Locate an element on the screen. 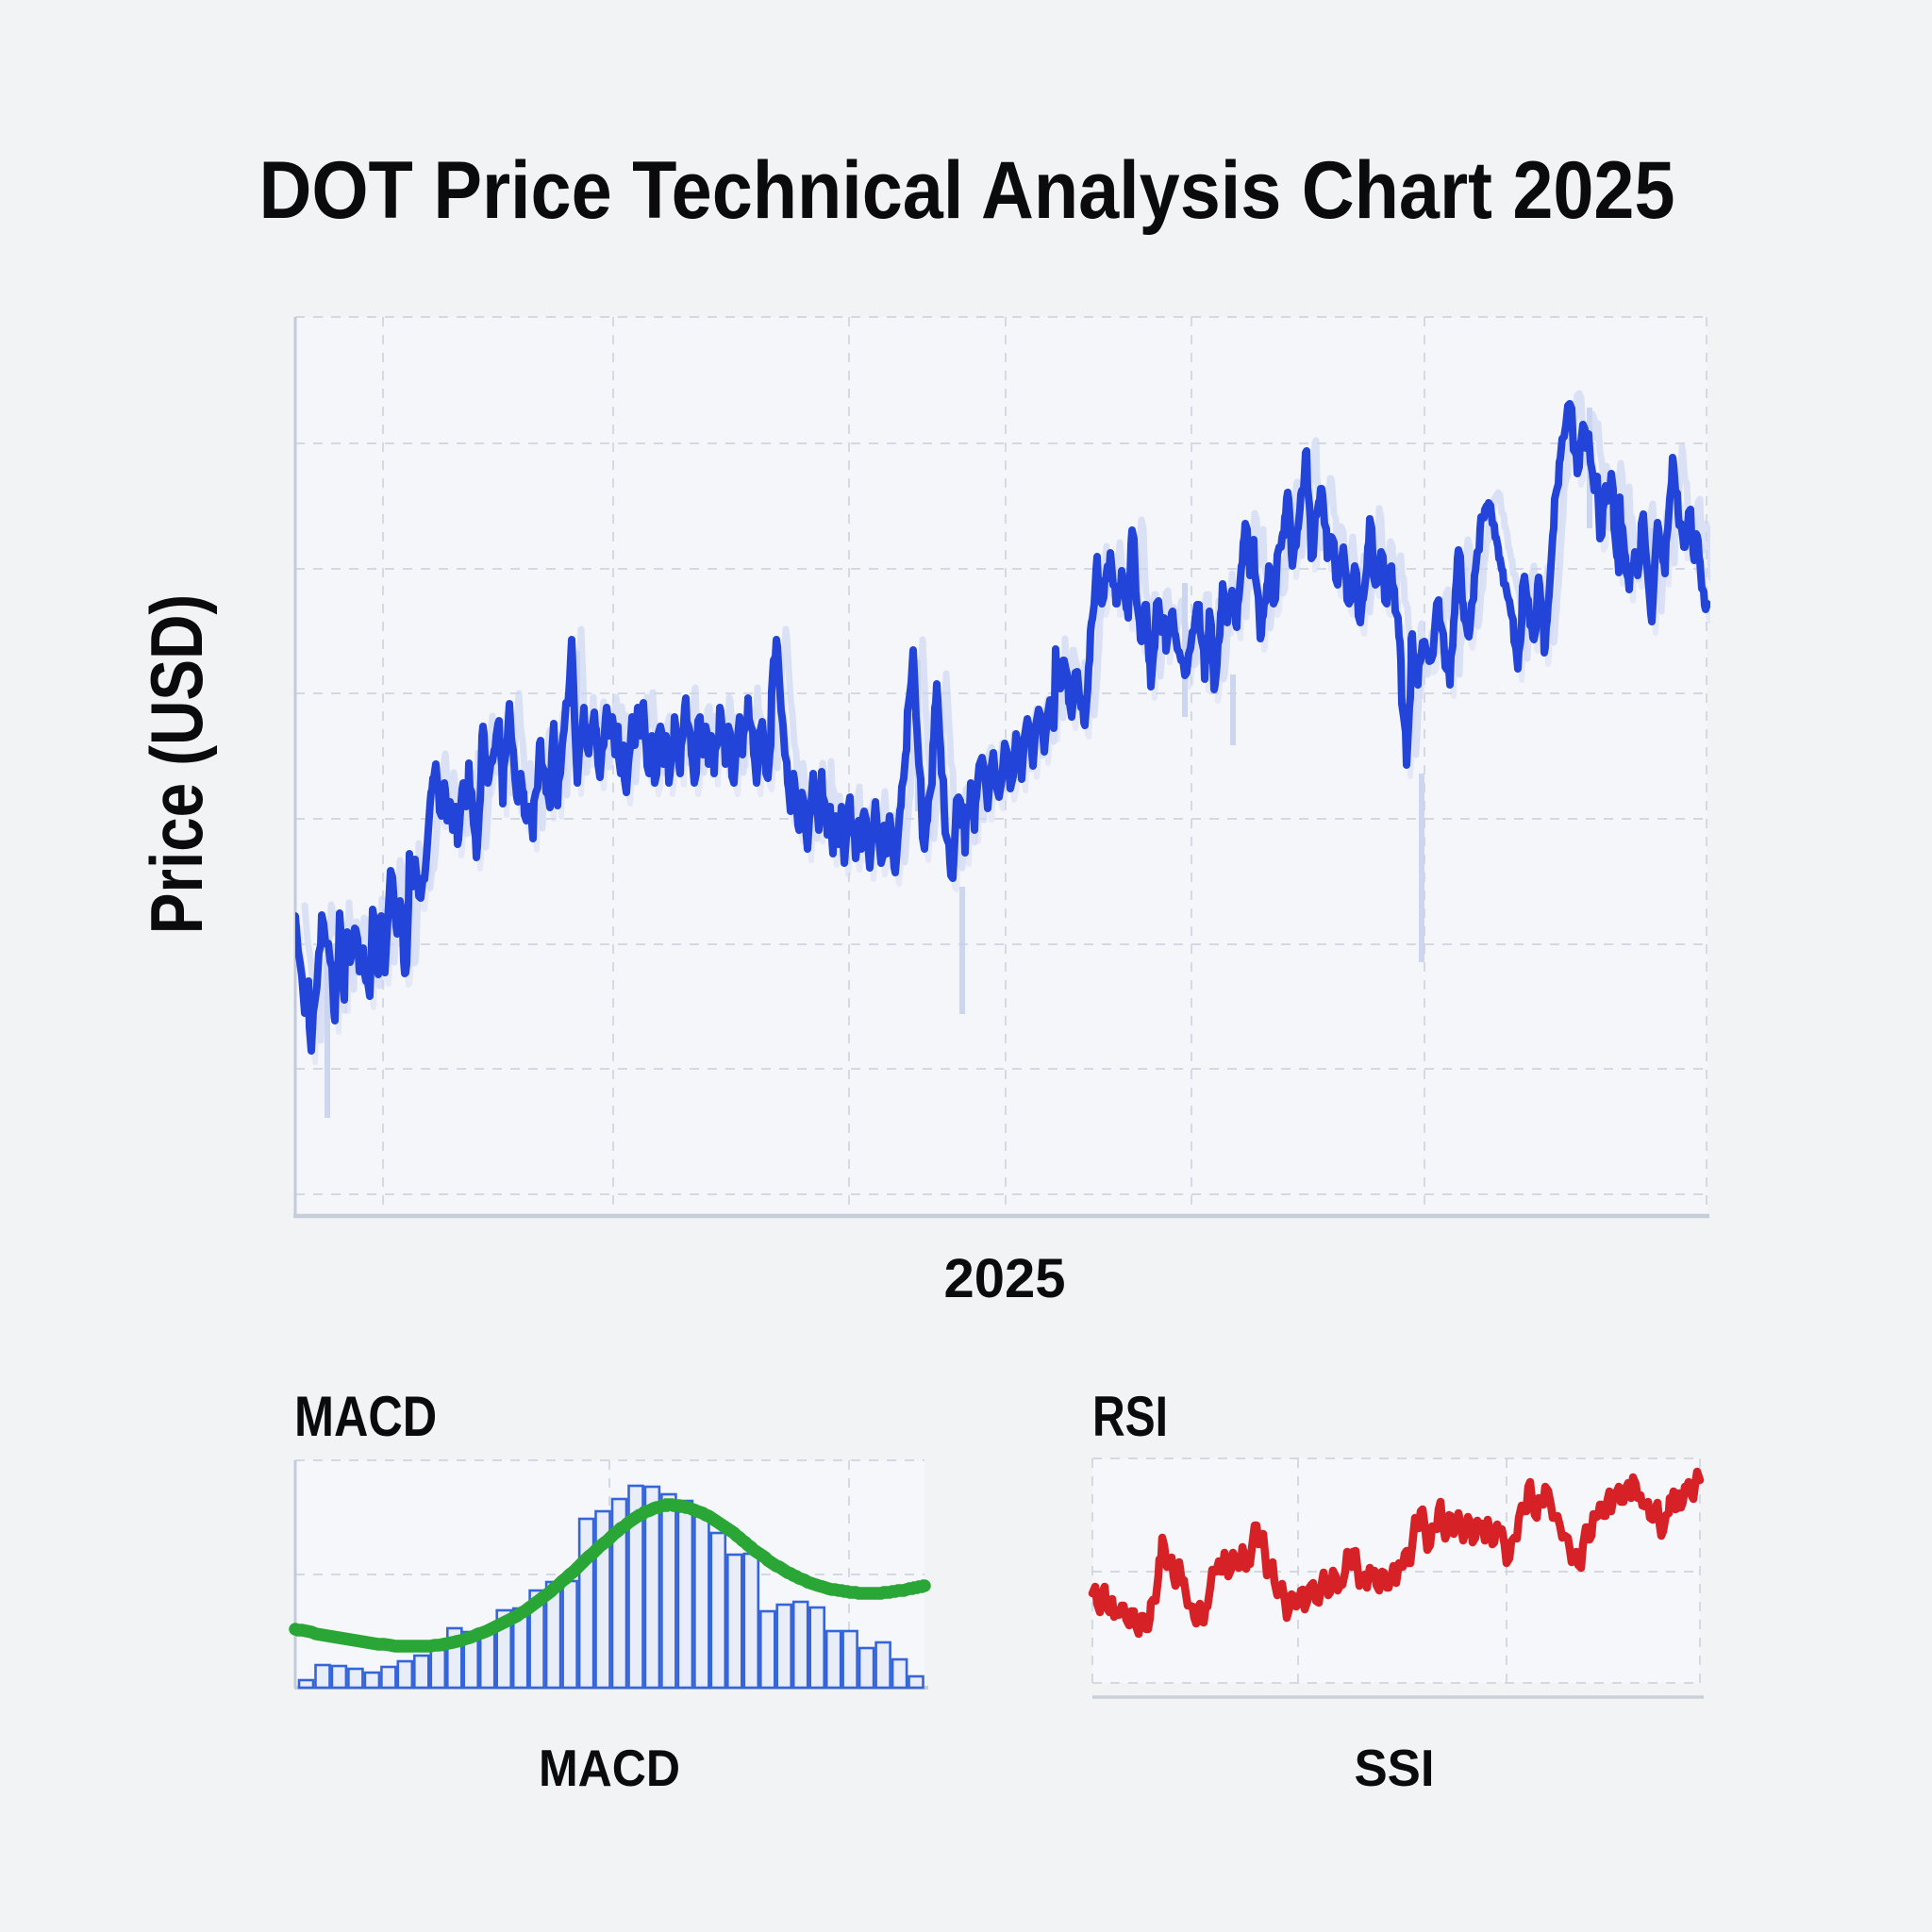 Image resolution: width=1932 pixels, height=1932 pixels. svg-text: RSI is located at coordinates (1130, 1417).